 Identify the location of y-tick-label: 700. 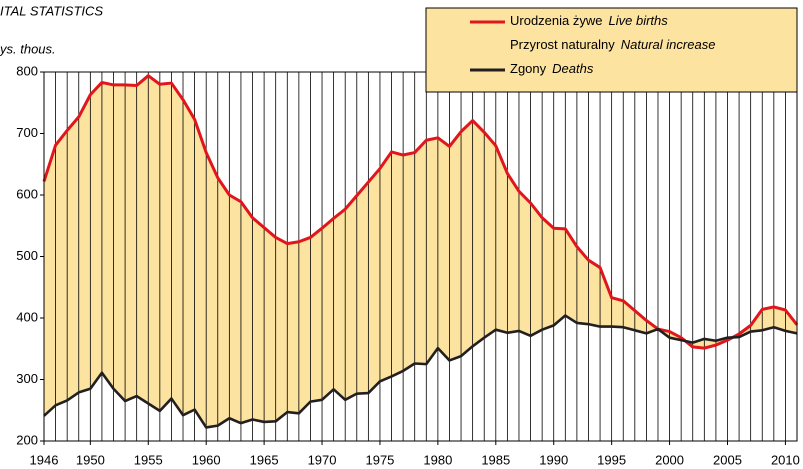
(27, 132).